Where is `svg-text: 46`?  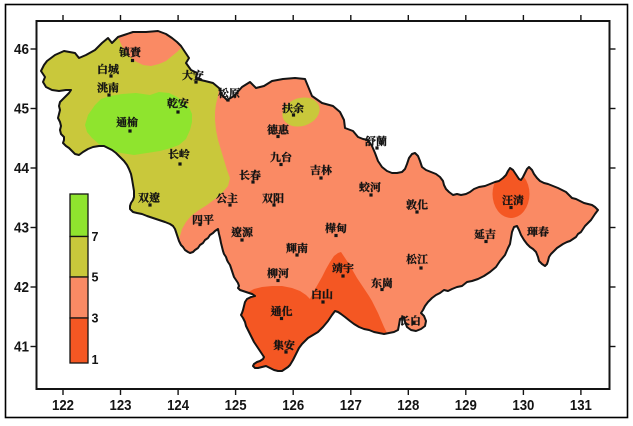
svg-text: 46 is located at coordinates (21, 49).